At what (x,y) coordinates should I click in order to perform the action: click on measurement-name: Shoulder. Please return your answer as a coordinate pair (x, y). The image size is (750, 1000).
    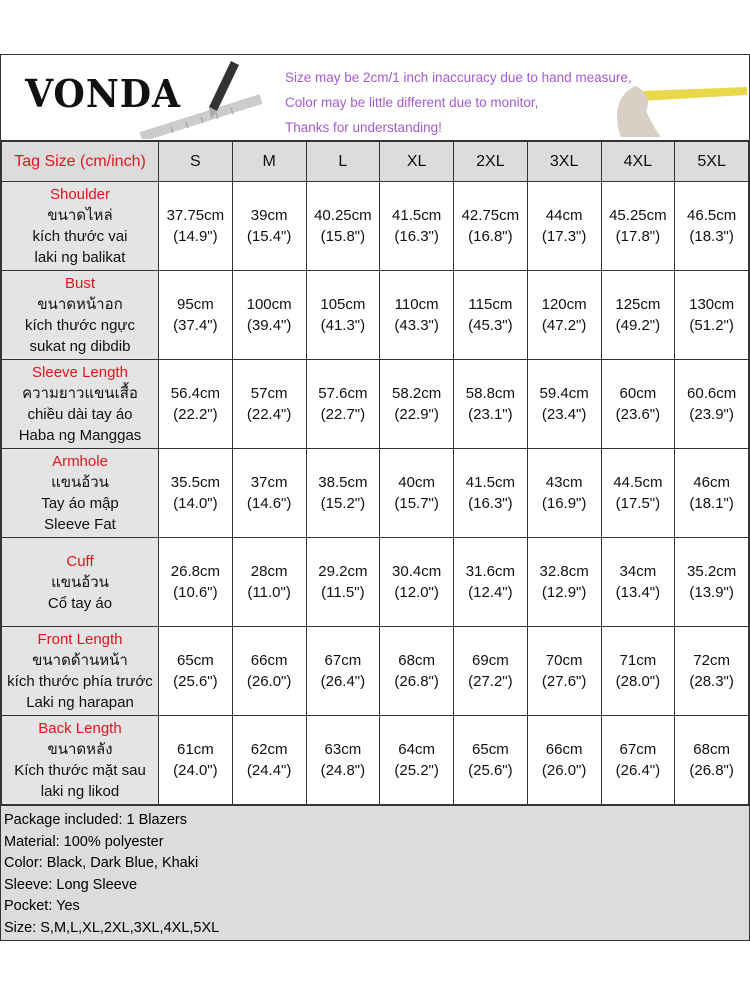
    Looking at the image, I should click on (80, 194).